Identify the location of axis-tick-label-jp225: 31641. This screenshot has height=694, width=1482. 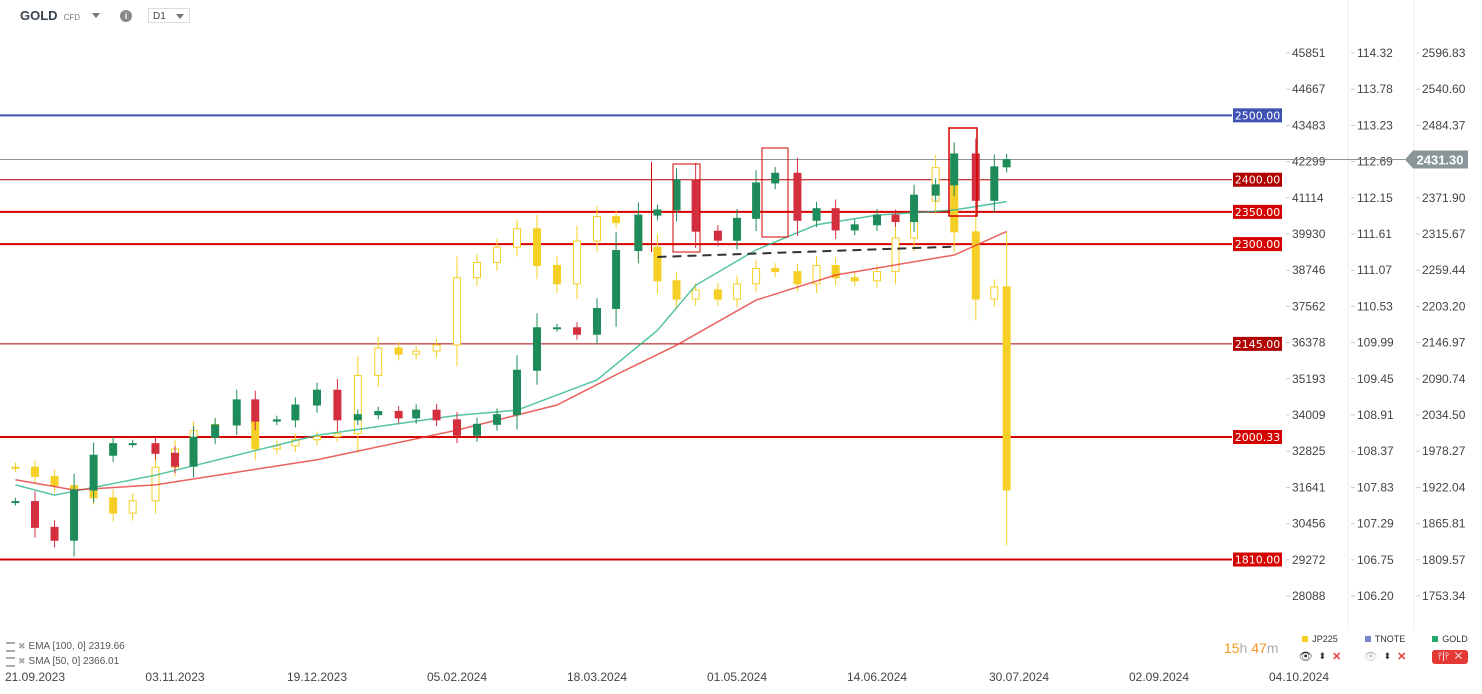
(1309, 487).